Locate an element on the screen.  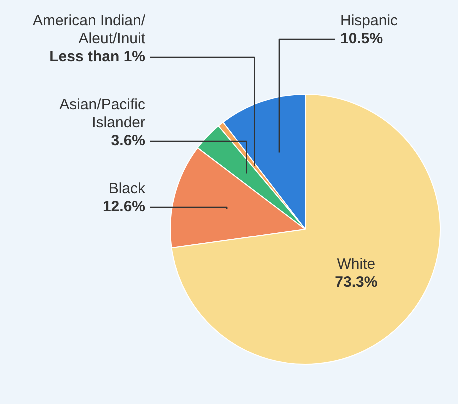
slice-label: Black is located at coordinates (127, 189).